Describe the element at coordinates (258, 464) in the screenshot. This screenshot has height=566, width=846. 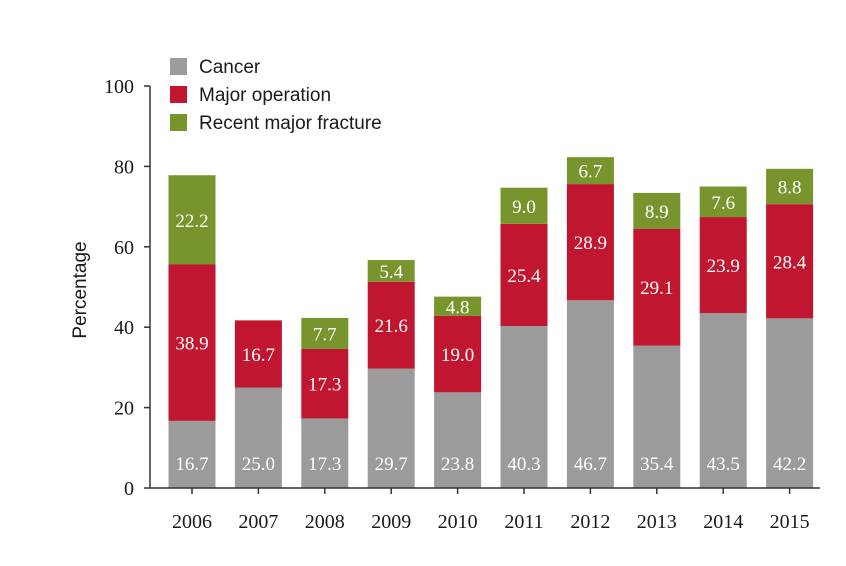
I see `data-label: 25.0` at that location.